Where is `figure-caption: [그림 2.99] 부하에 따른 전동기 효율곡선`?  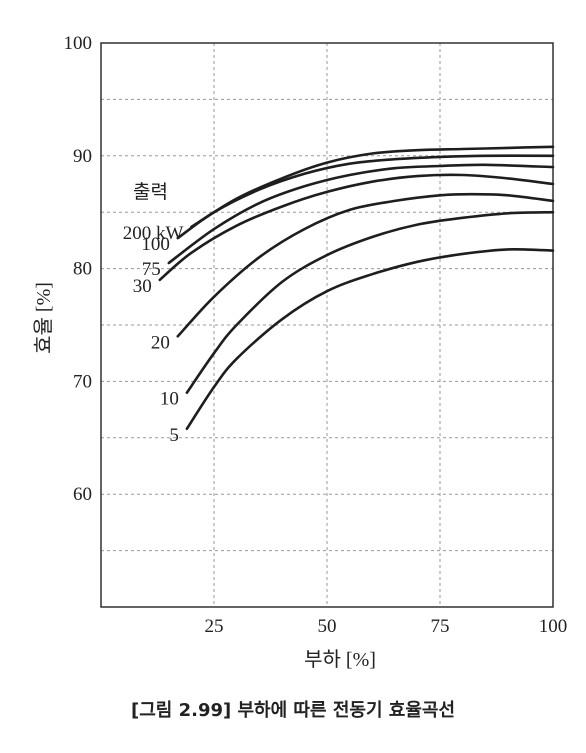 figure-caption: [그림 2.99] 부하에 따른 전동기 효율곡선 is located at coordinates (293, 710).